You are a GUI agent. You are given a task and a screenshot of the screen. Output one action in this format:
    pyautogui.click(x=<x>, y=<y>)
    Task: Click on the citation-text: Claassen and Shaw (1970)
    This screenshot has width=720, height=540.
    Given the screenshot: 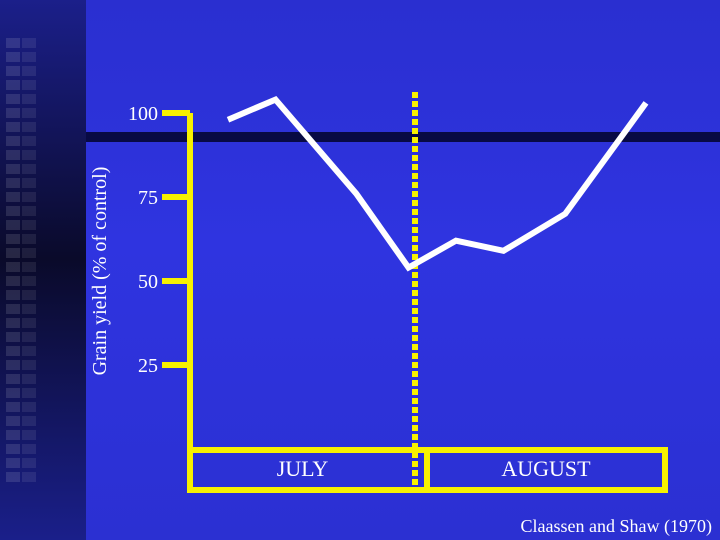 What is the action you would take?
    pyautogui.click(x=616, y=526)
    